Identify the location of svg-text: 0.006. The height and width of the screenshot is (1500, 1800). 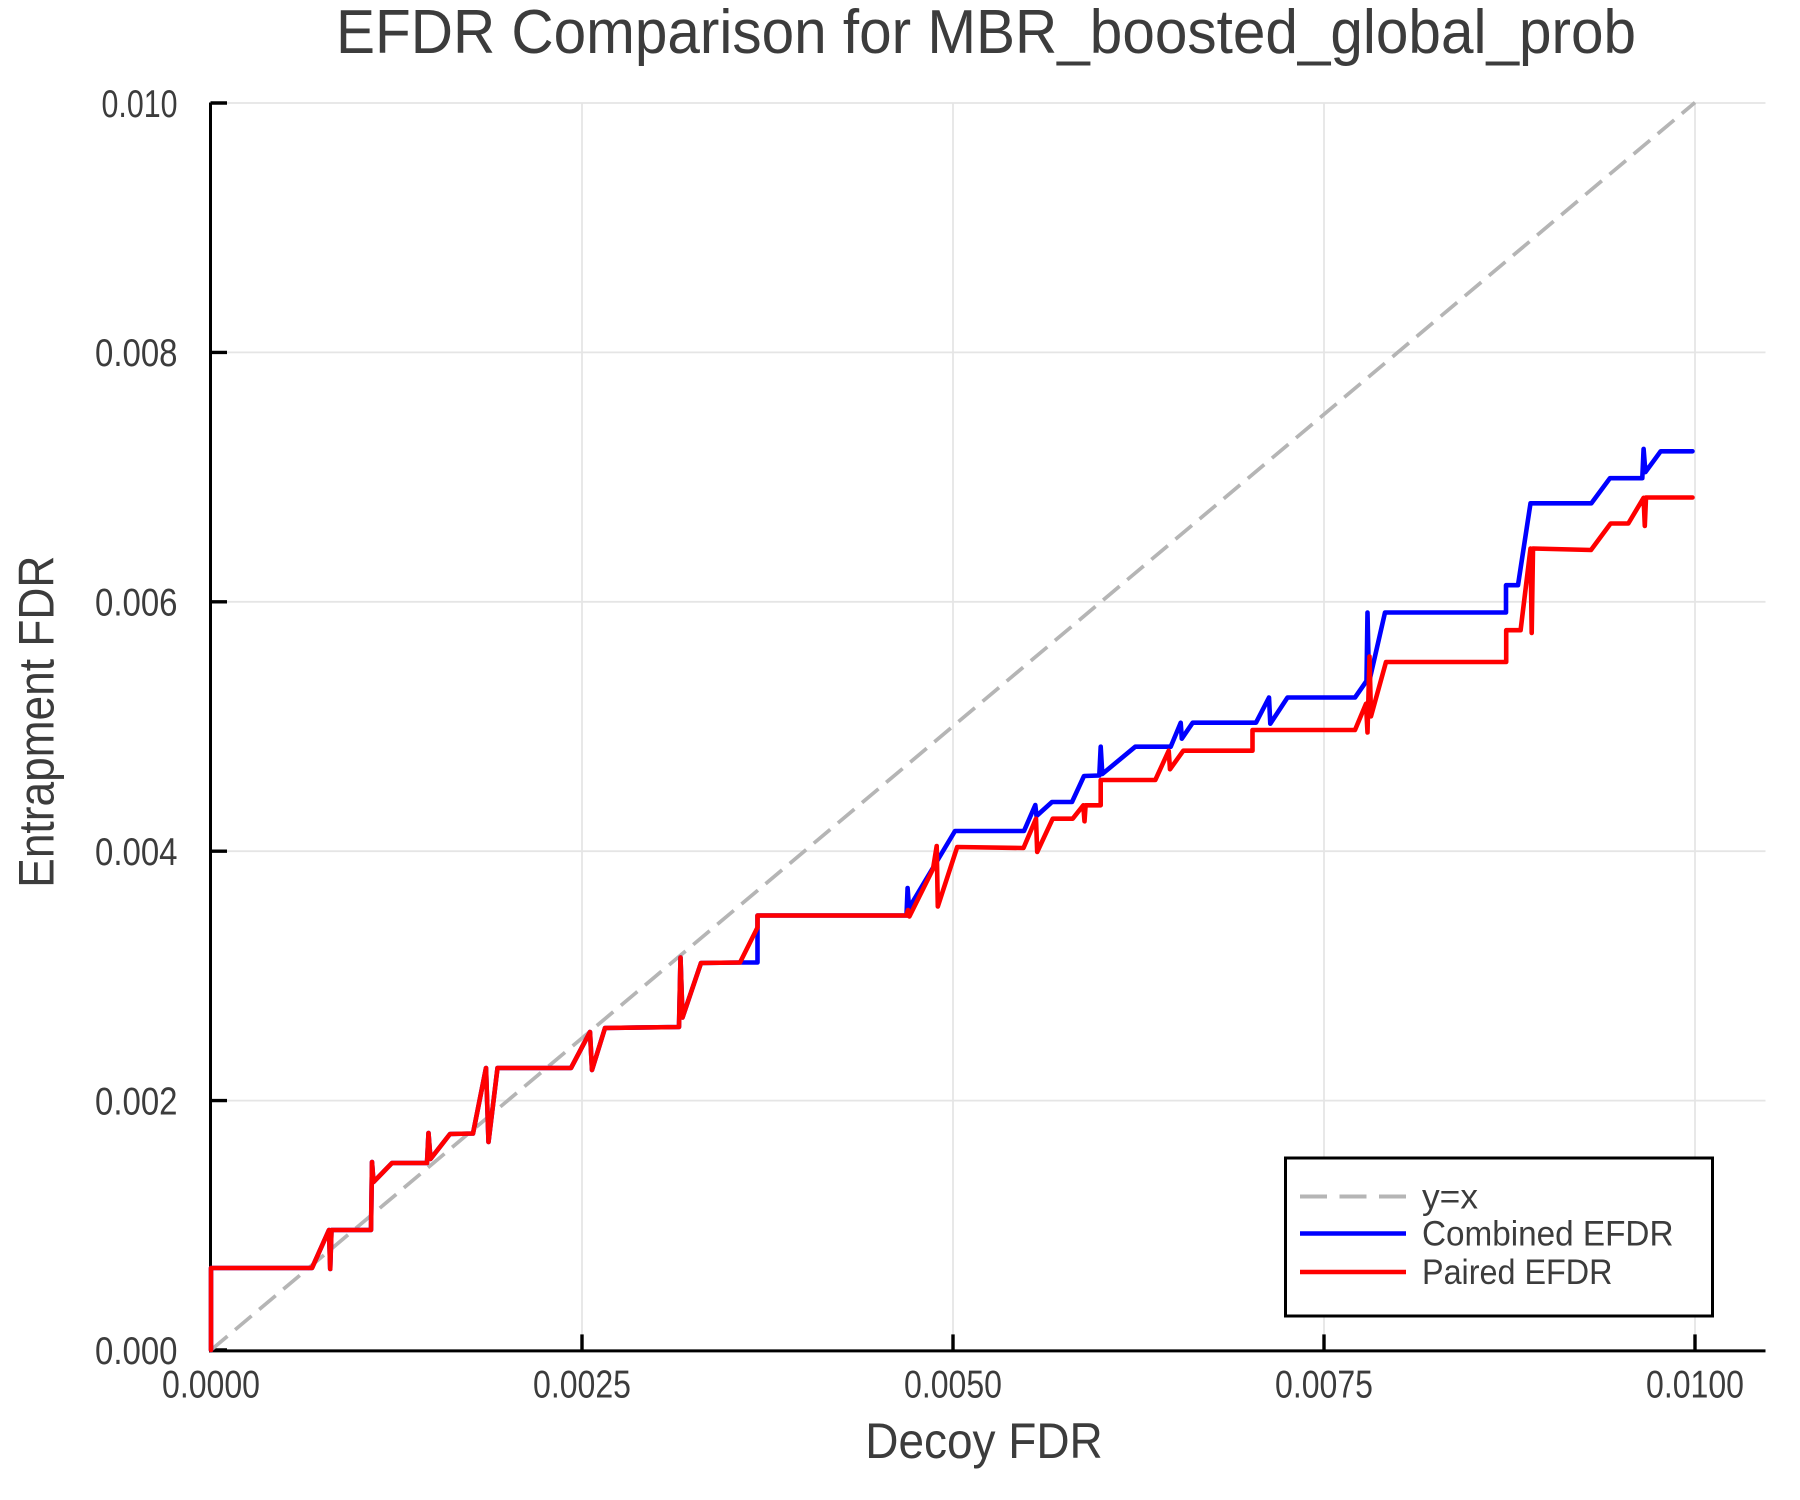
(136, 603).